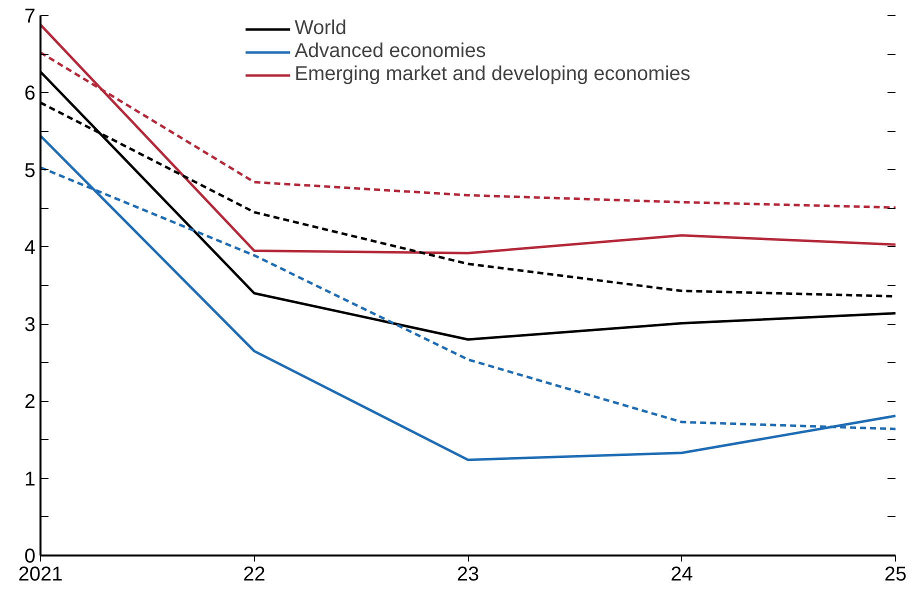 This screenshot has width=922, height=601. What do you see at coordinates (30, 479) in the screenshot?
I see `y-tick-label: 1` at bounding box center [30, 479].